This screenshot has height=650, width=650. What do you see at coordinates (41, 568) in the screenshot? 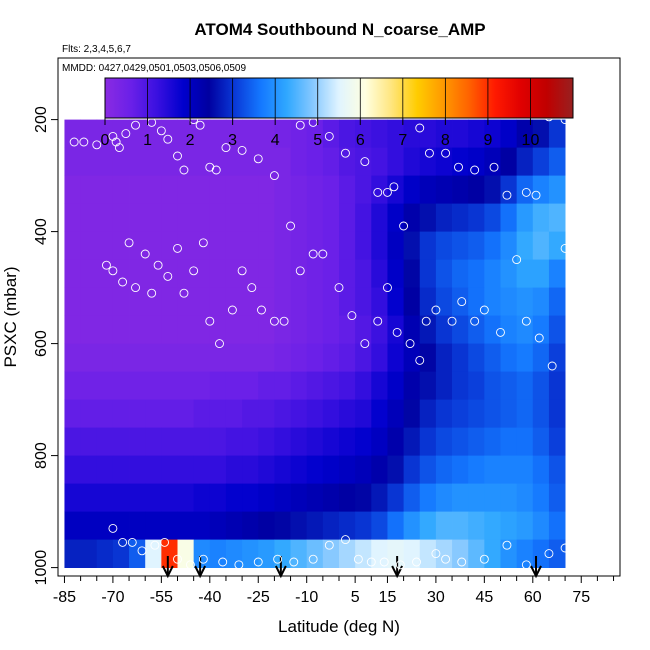
I see `y-tick-label: 1000` at bounding box center [41, 568].